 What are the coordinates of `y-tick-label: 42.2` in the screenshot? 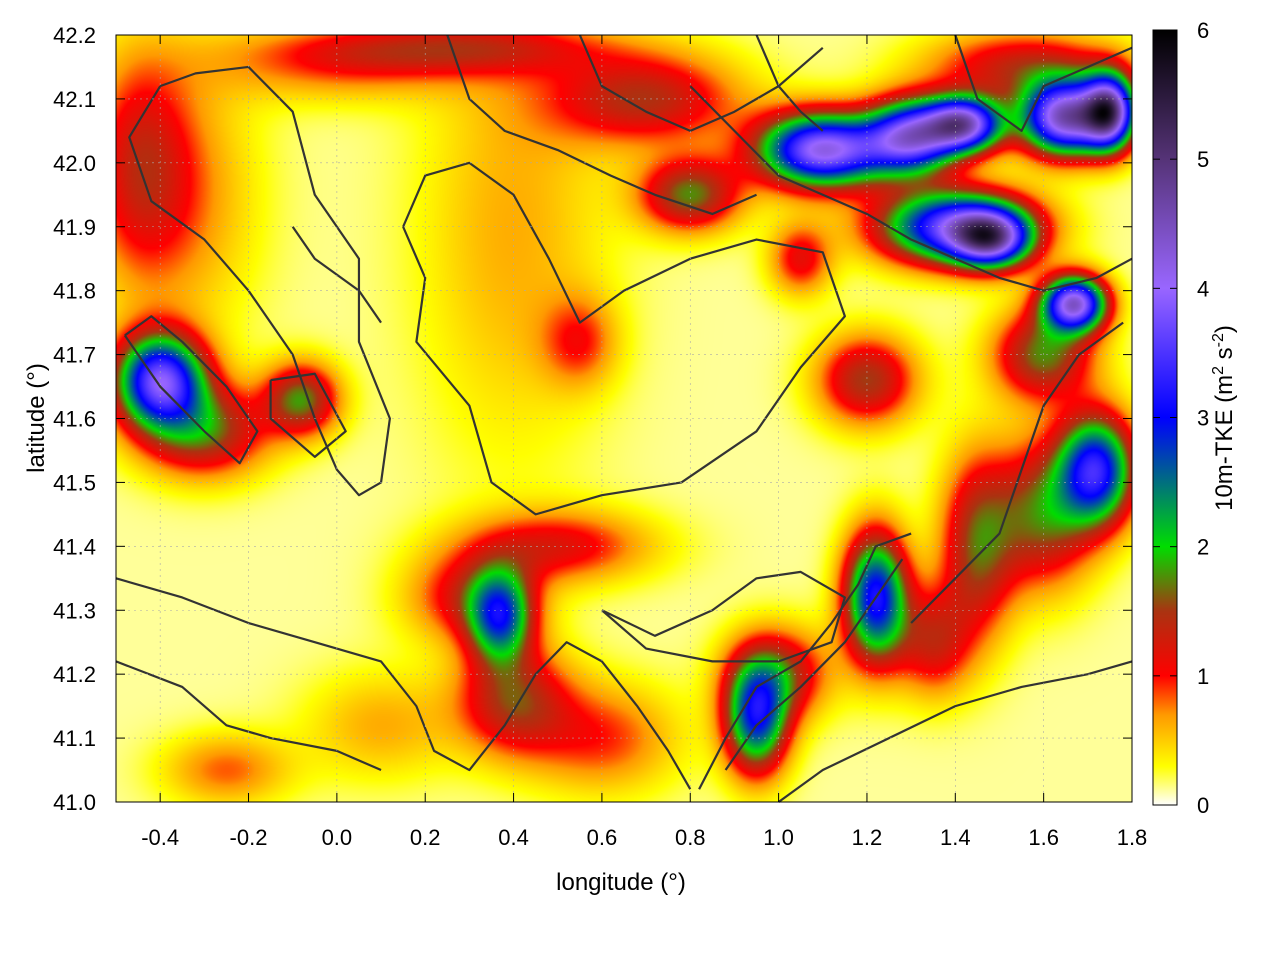 It's located at (74, 35).